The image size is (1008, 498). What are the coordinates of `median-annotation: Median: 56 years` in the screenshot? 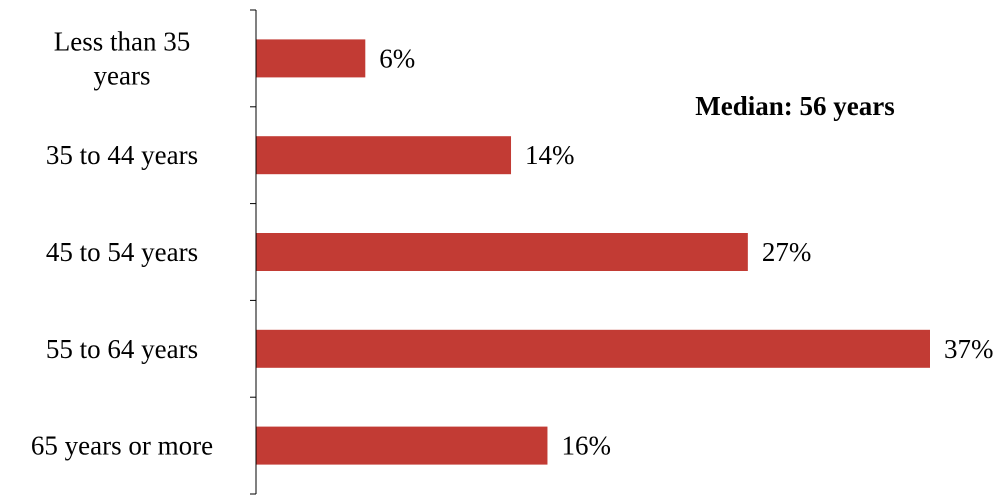 It's located at (794, 106).